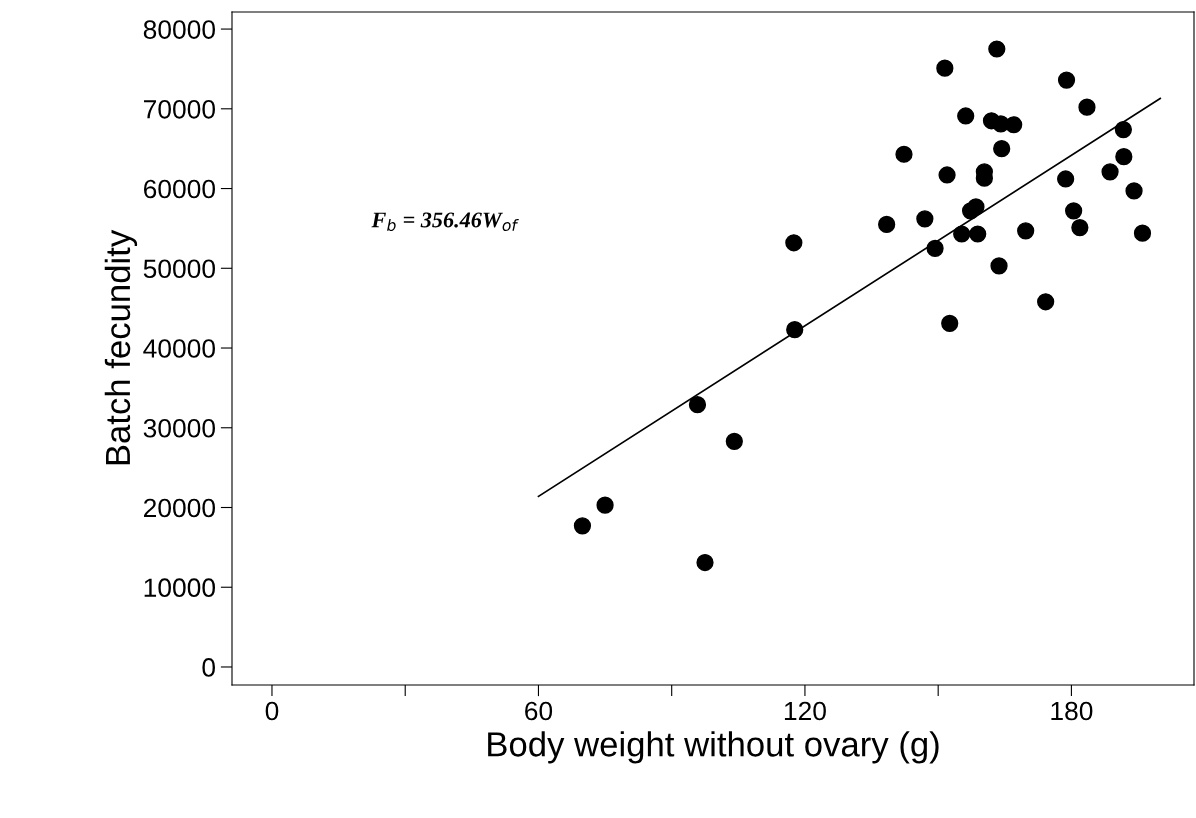 This screenshot has width=1196, height=818. What do you see at coordinates (445, 222) in the screenshot?
I see `annotation: F$_{b}$ = 356.46W$_{of}$` at bounding box center [445, 222].